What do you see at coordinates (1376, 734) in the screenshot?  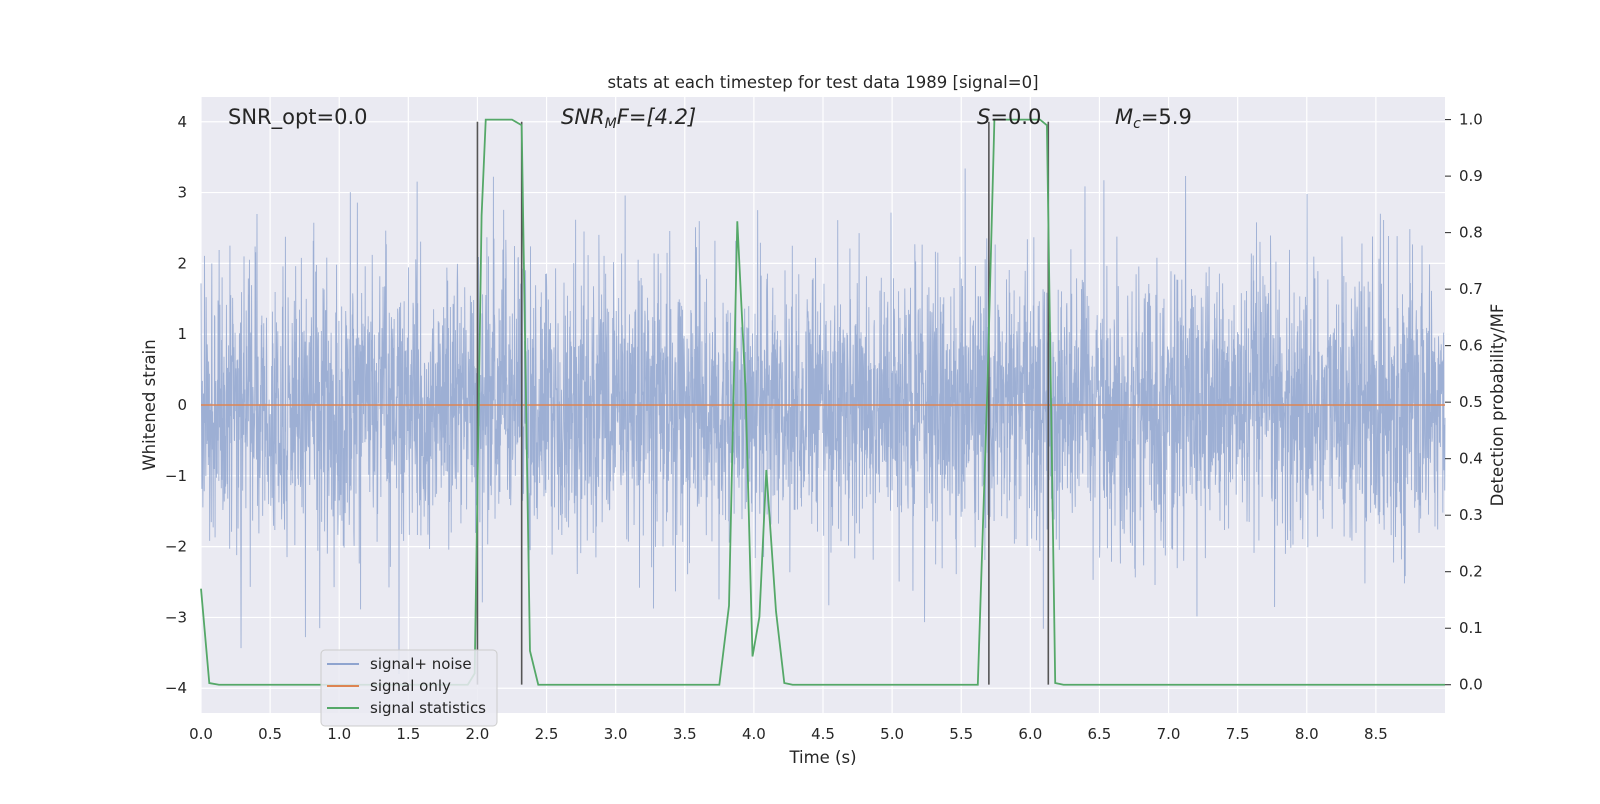 I see `x-tick-label: 8.5` at bounding box center [1376, 734].